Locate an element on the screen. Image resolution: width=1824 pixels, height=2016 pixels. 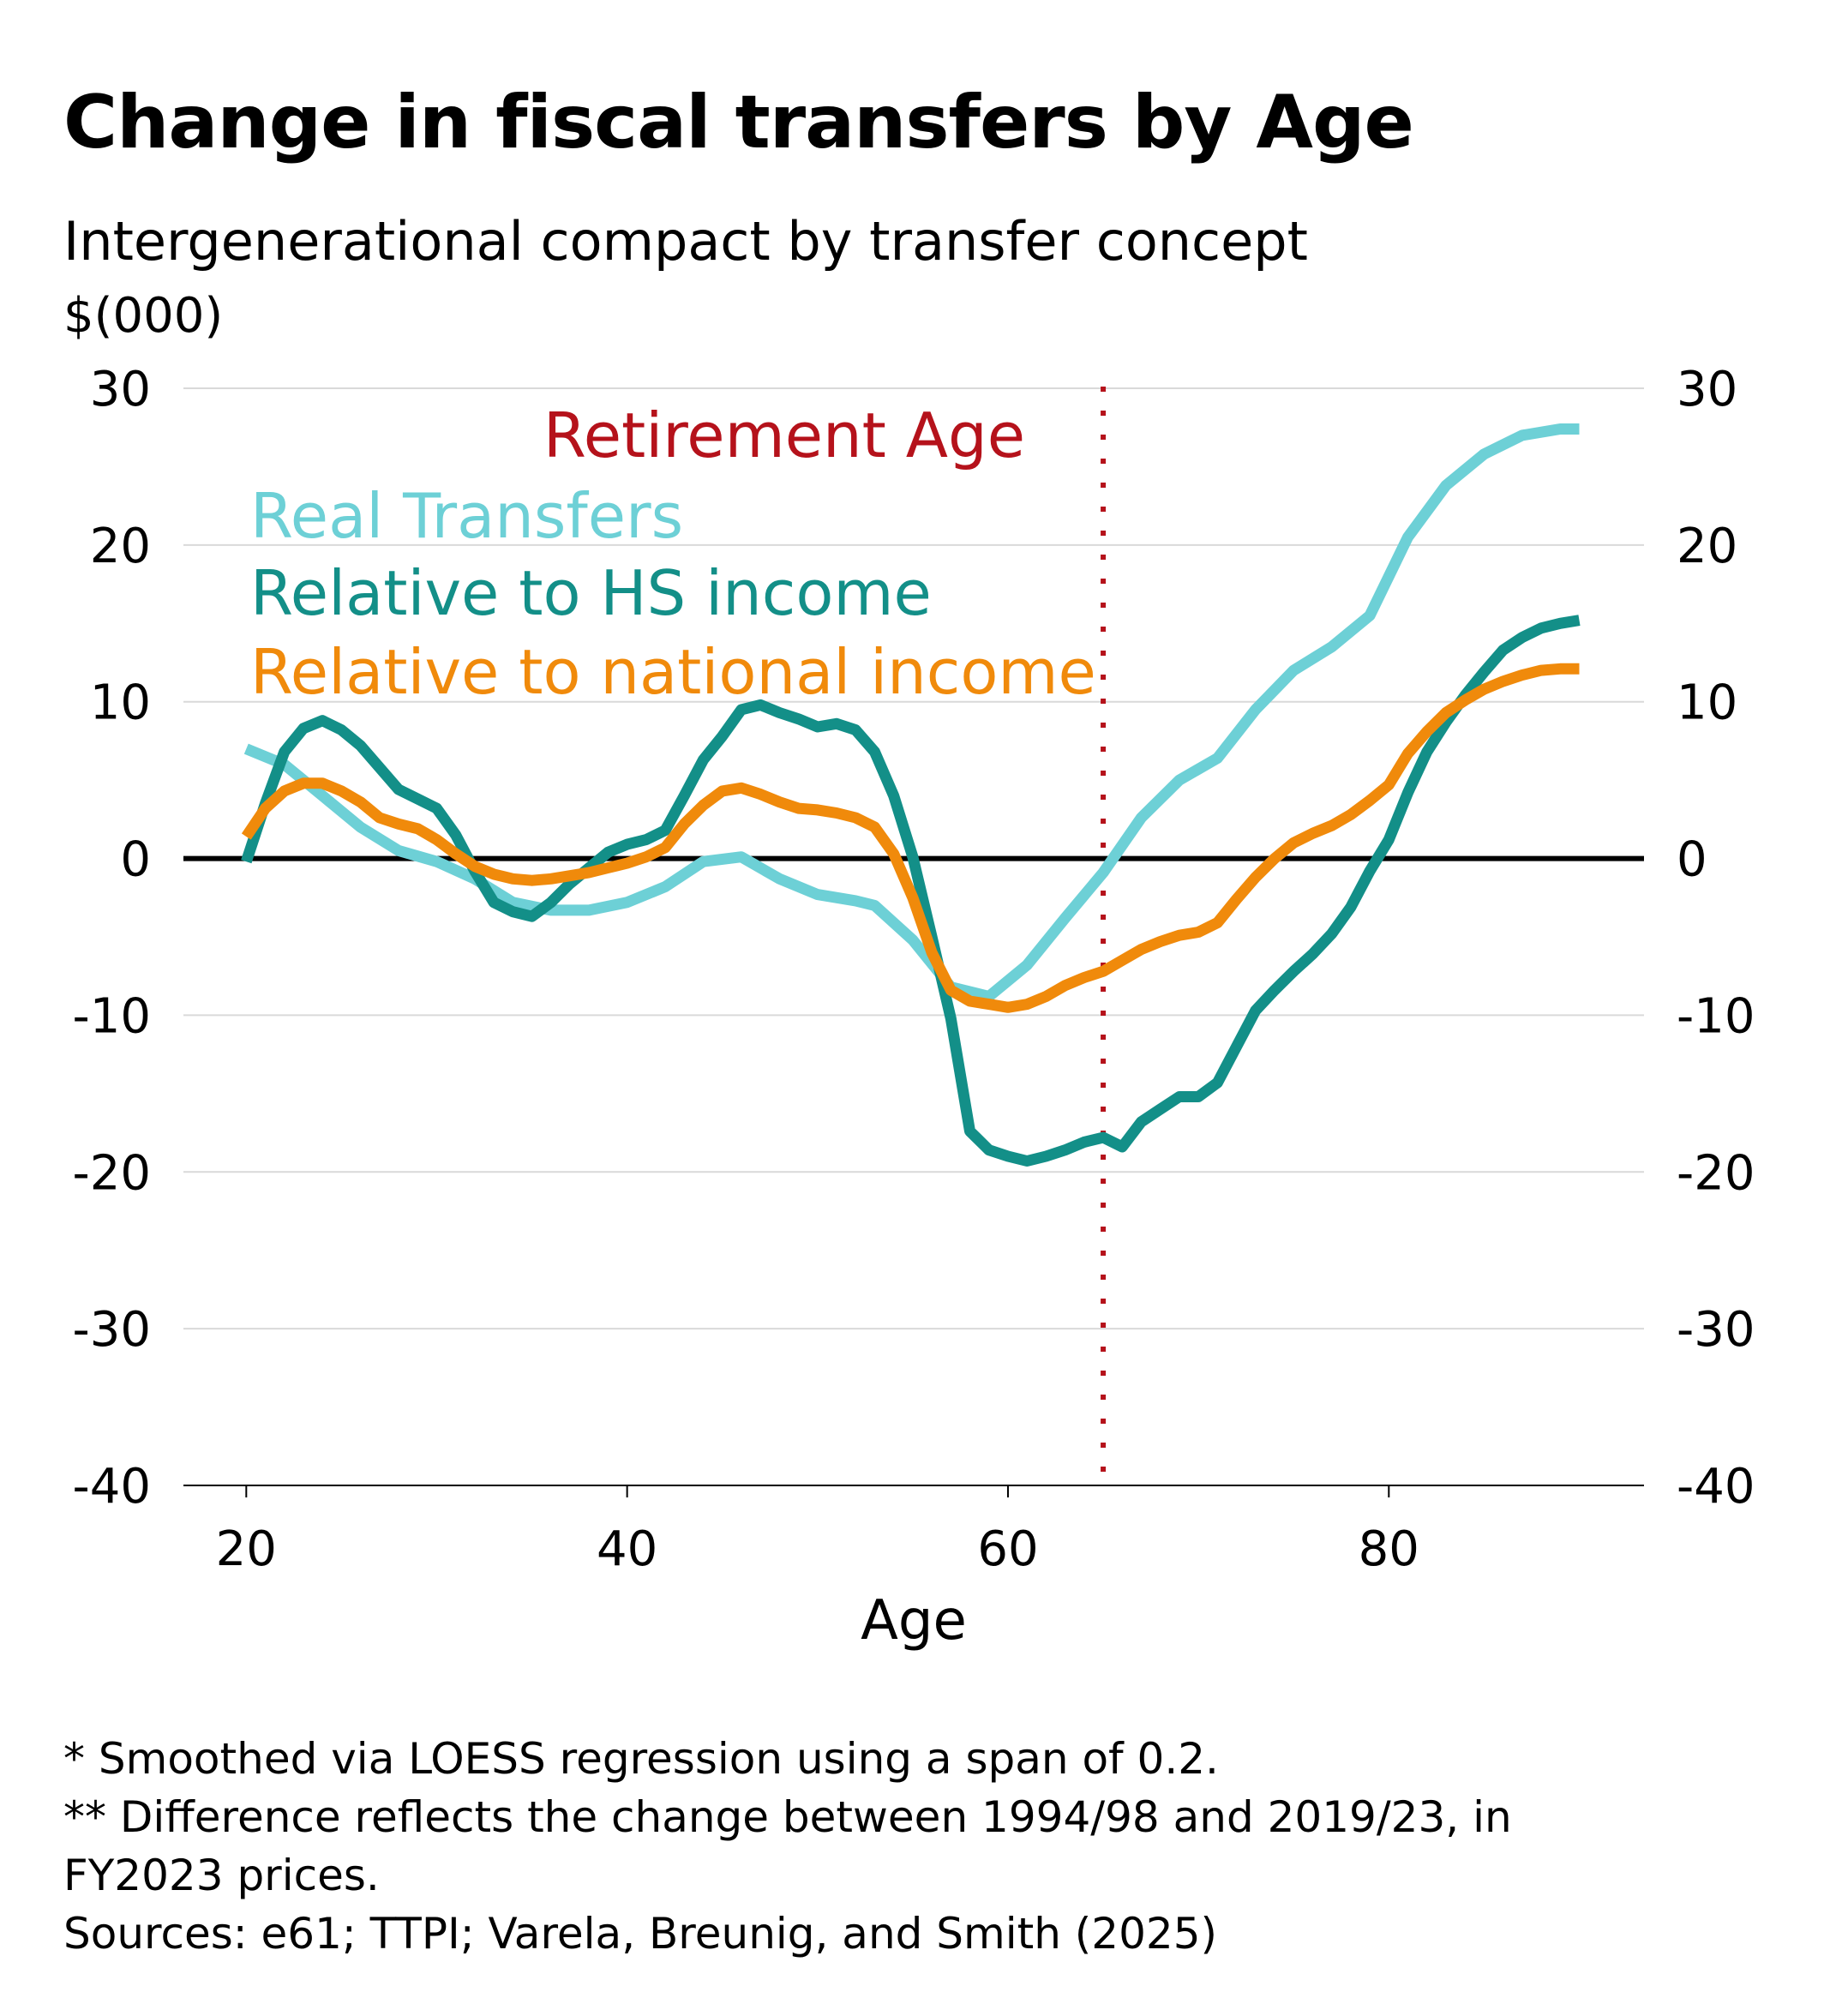
y-tick-label-right: -40 is located at coordinates (1716, 1487).